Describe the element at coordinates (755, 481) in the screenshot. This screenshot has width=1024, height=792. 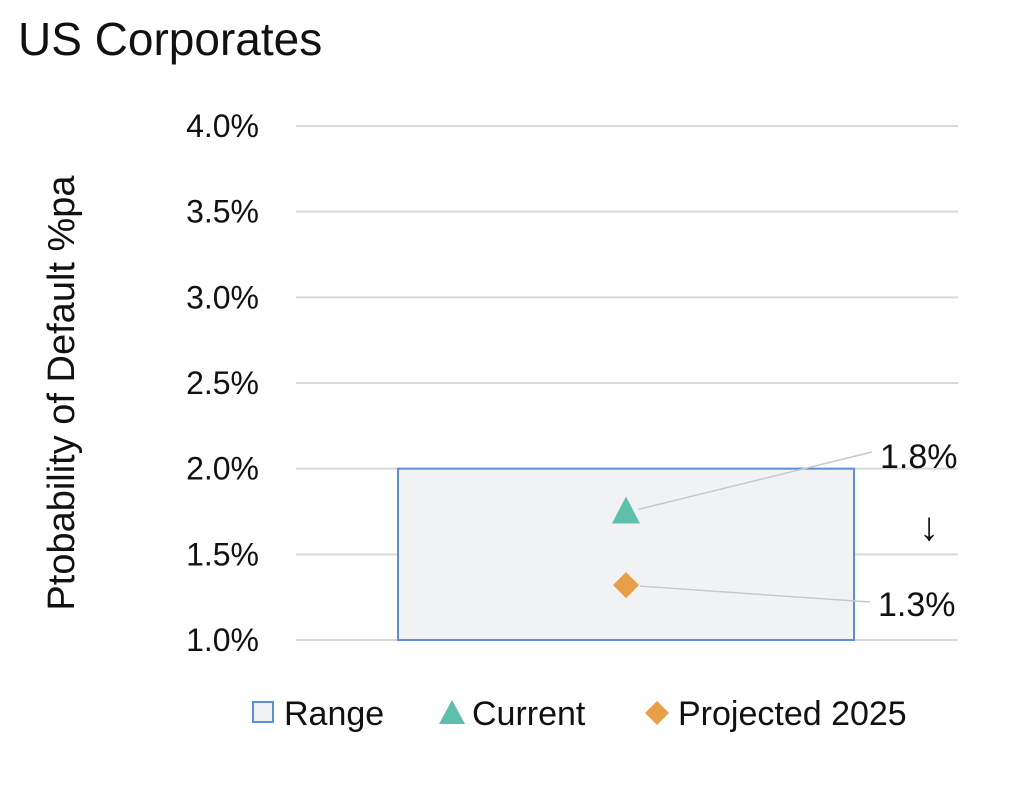
I see `current-leader-line` at that location.